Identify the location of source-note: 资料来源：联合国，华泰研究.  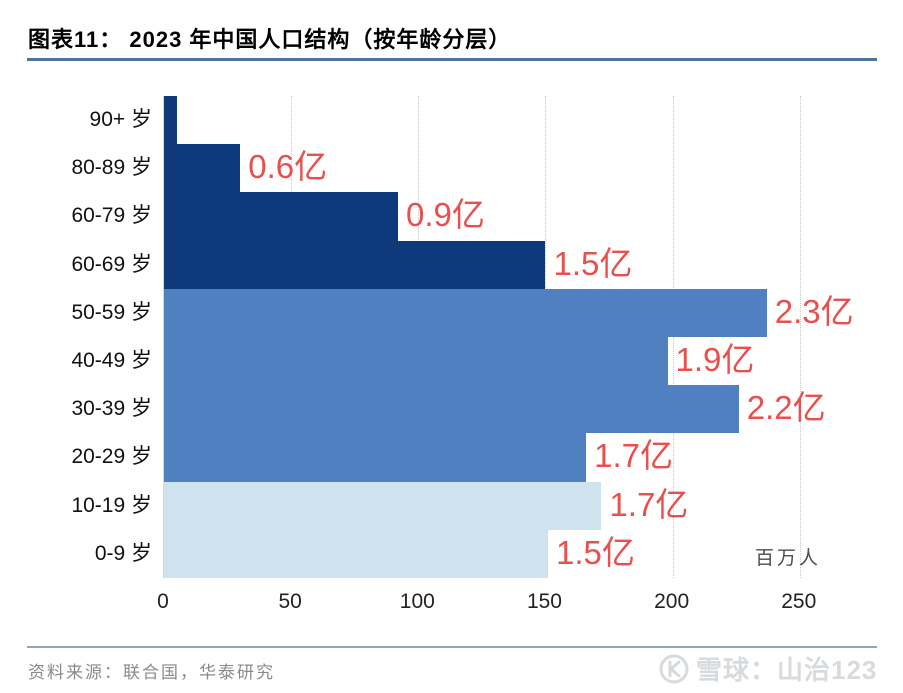
(151, 672).